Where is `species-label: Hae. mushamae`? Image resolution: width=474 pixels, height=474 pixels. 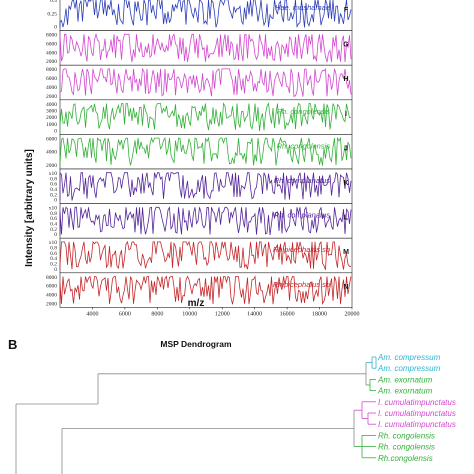
species-label: Hae. mushamae is located at coordinates (302, 7).